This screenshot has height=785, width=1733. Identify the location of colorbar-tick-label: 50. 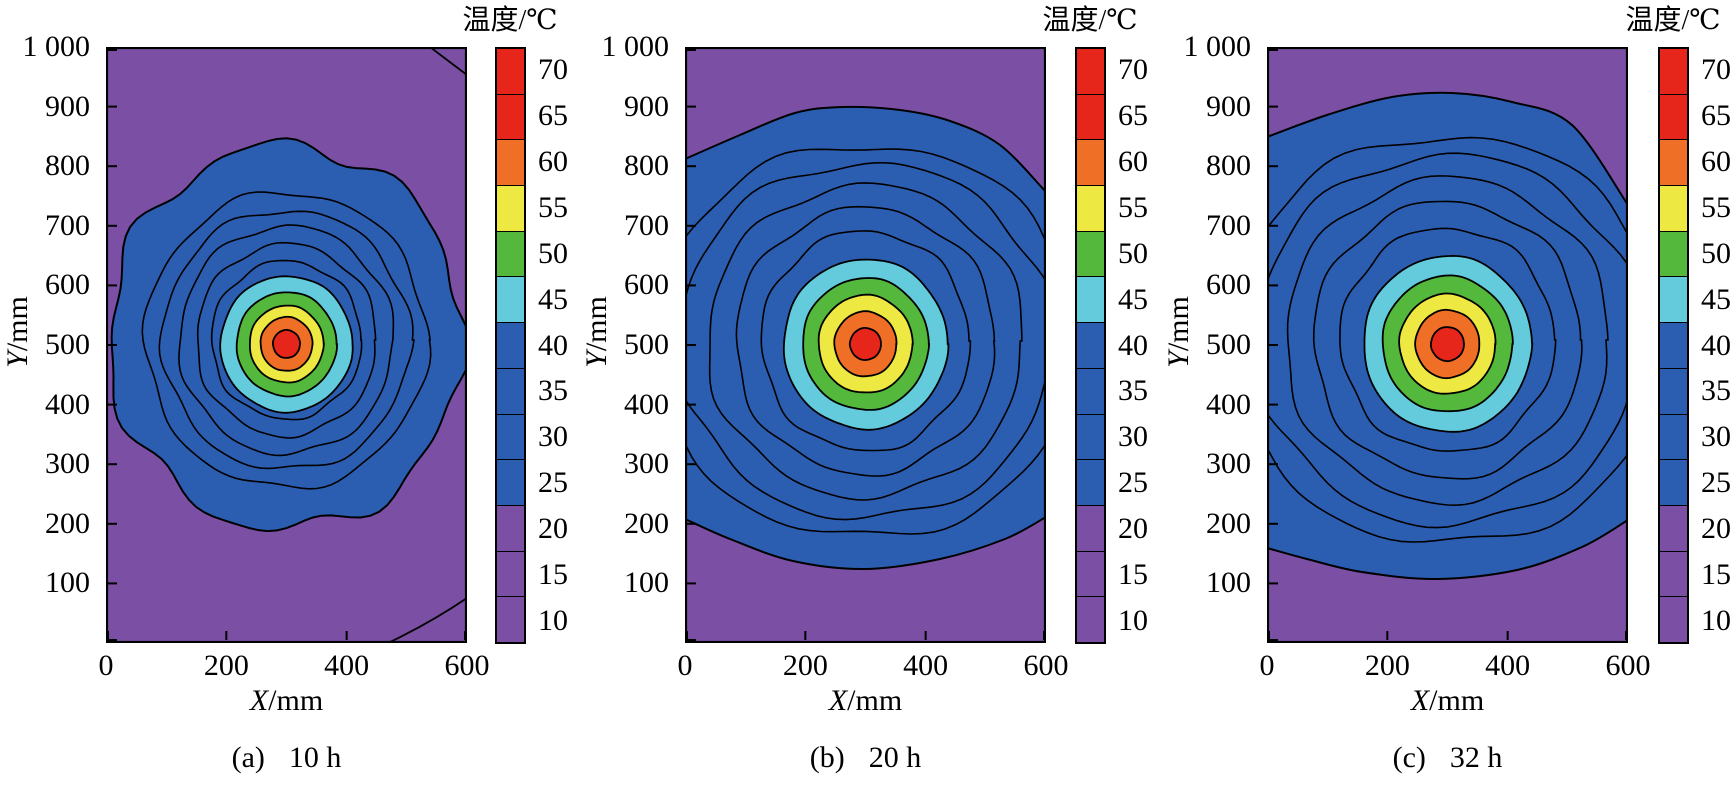
(553, 253).